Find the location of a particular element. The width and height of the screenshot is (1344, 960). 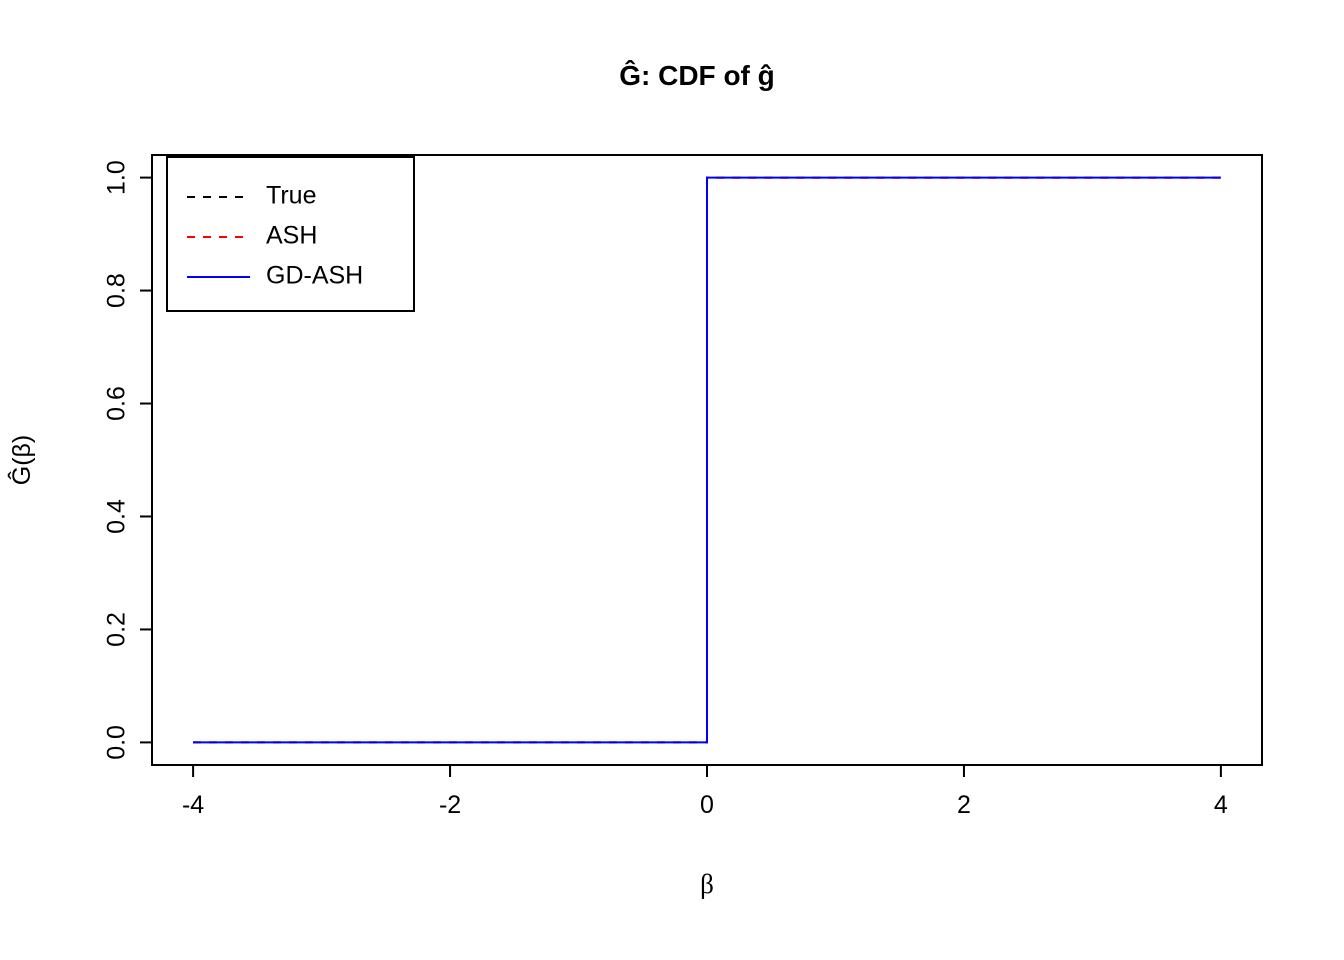

x-tick-label: 0 is located at coordinates (707, 805).